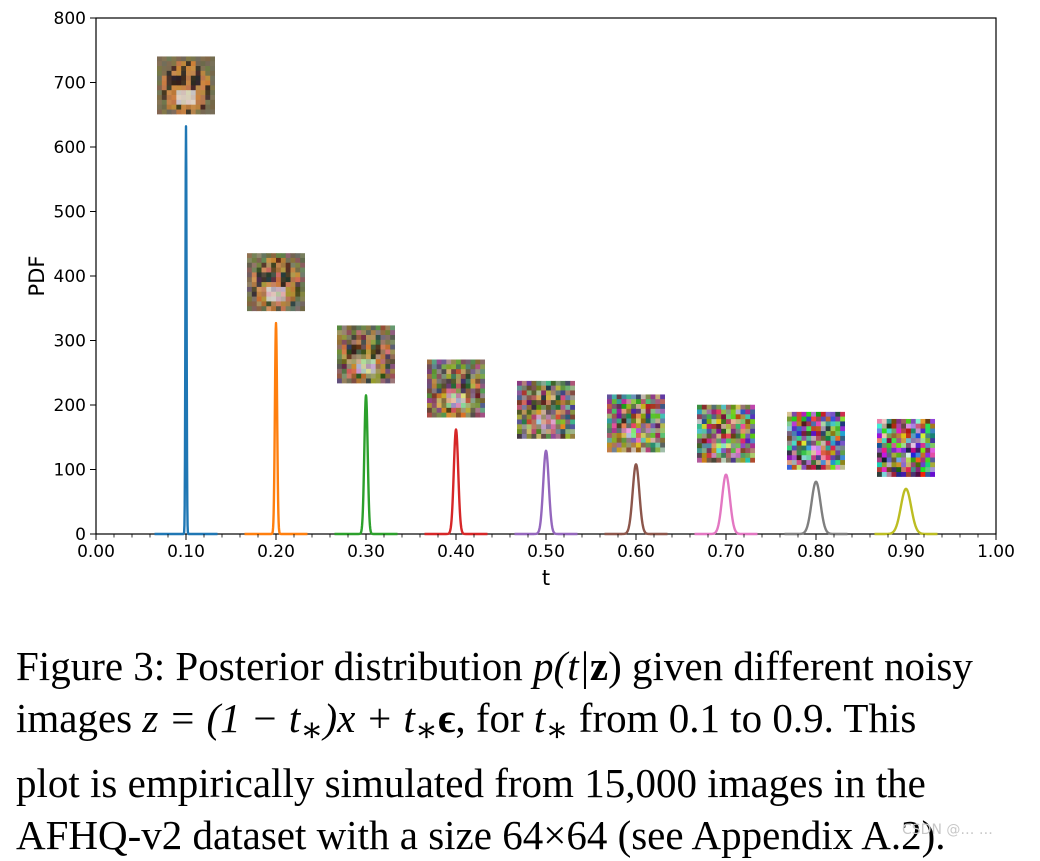 The image size is (1040, 861). Describe the element at coordinates (70, 471) in the screenshot. I see `y-tick-label: 100` at that location.